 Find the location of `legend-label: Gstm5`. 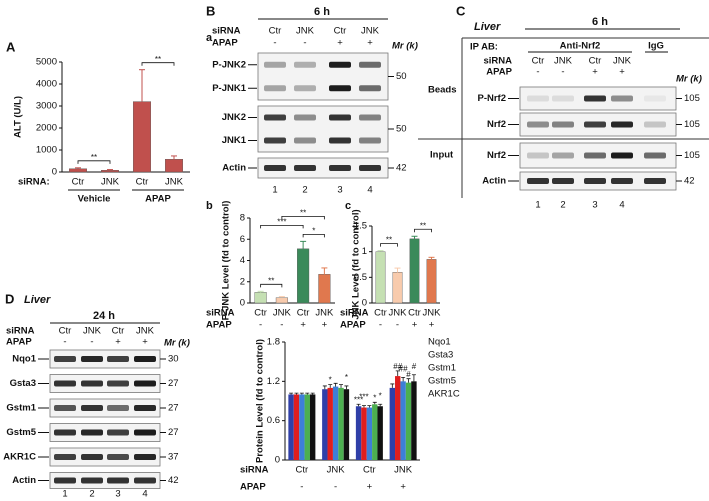

legend-label: Gstm5 is located at coordinates (442, 381).